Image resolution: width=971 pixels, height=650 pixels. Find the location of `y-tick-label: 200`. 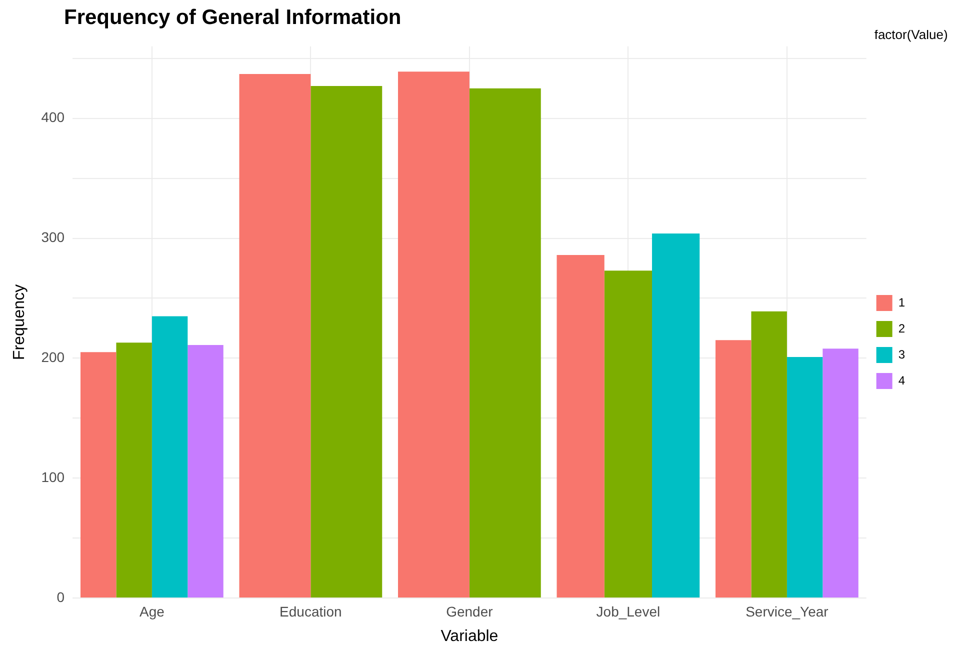

y-tick-label: 200 is located at coordinates (53, 357).